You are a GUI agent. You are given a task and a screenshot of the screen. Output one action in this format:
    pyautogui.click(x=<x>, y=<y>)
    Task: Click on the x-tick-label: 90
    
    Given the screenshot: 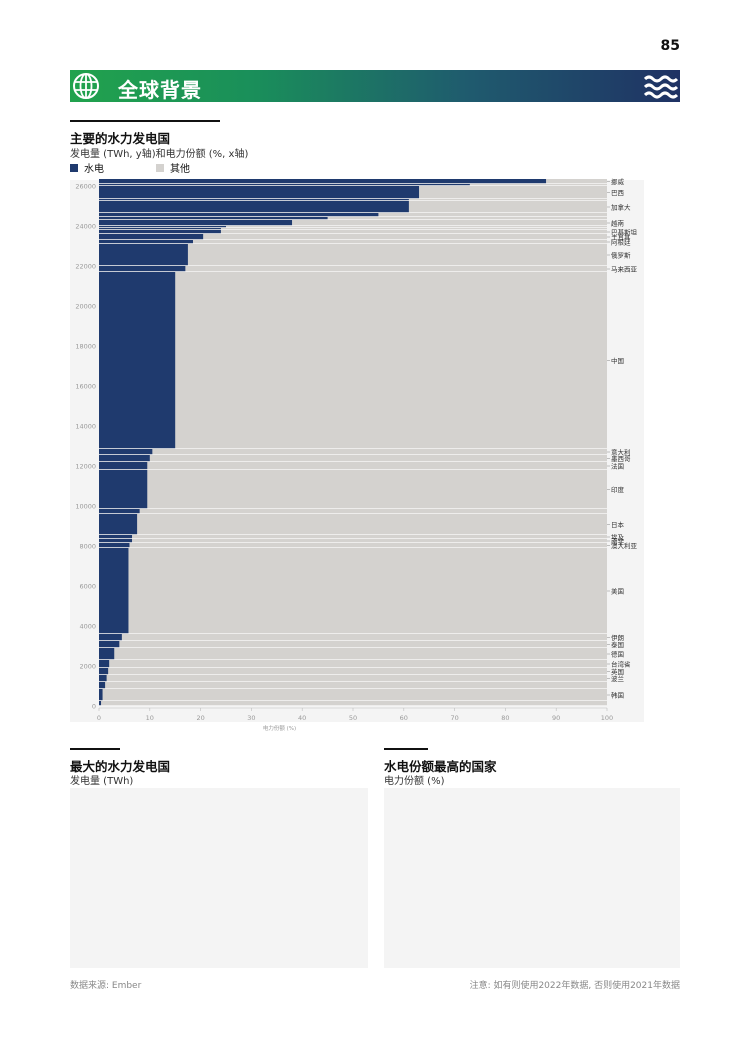 What is the action you would take?
    pyautogui.click(x=556, y=718)
    